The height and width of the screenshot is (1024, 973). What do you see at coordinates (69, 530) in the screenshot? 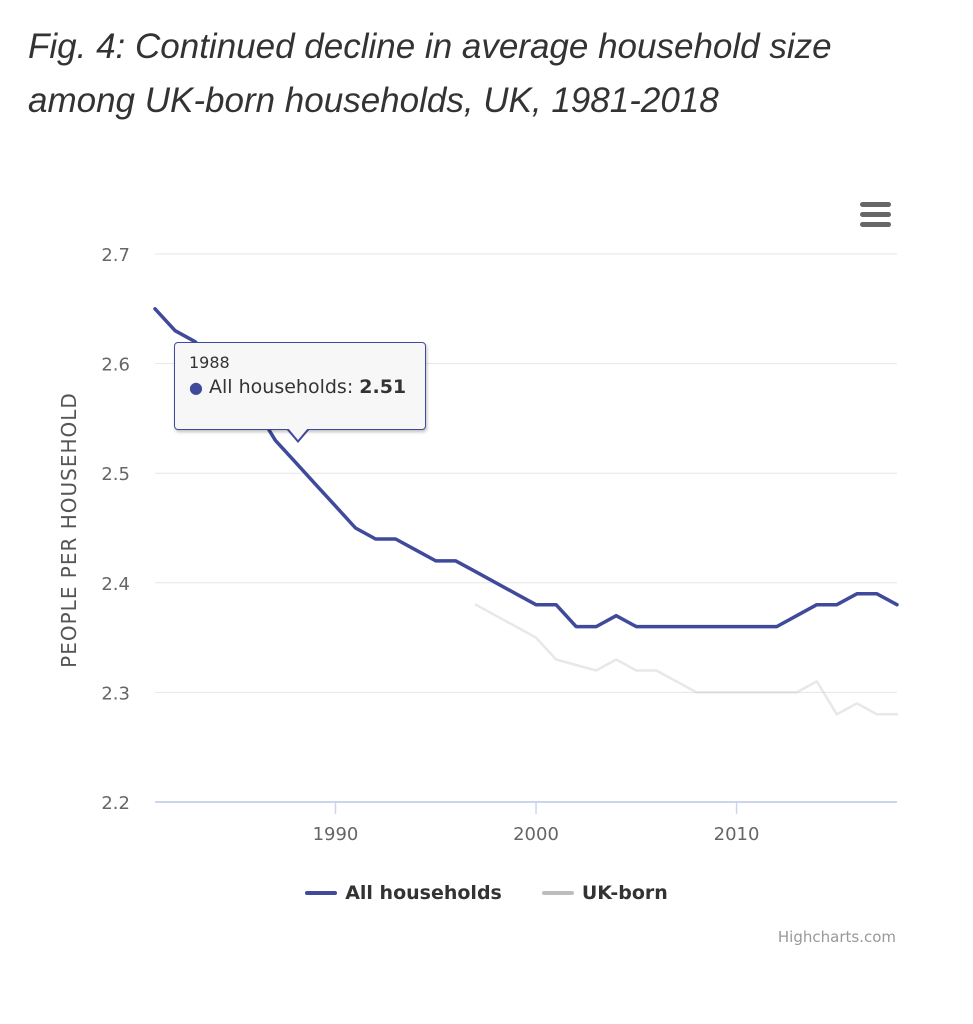
I see `y-axis-title: PEOPLE PER HOUSEHOLD` at bounding box center [69, 530].